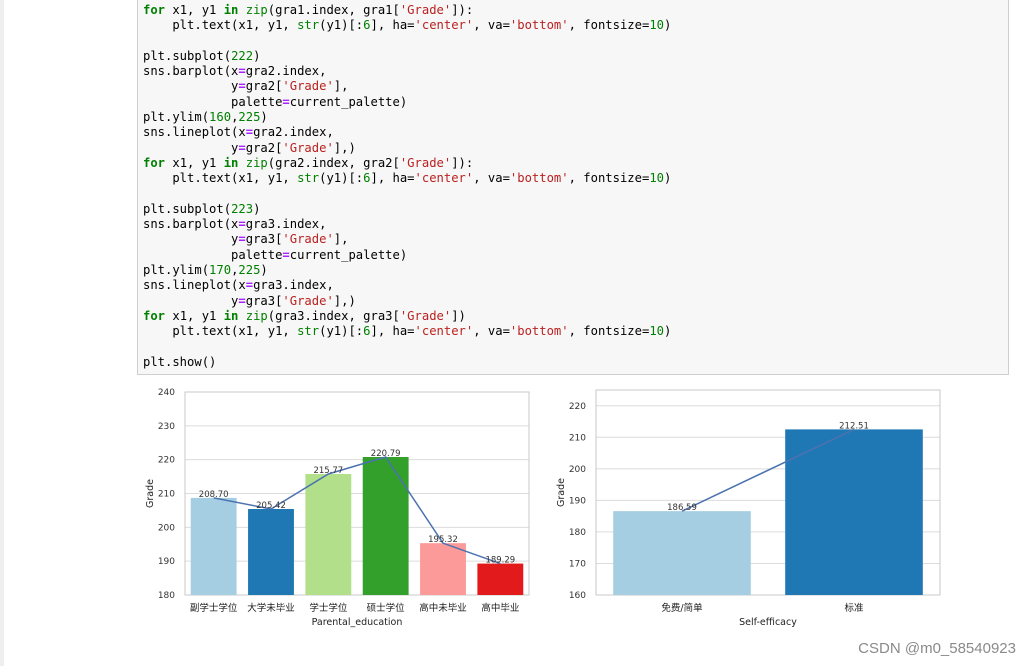 The height and width of the screenshot is (666, 1030). Describe the element at coordinates (246, 239) in the screenshot. I see `code-line: y=gra3['Grade'],` at that location.